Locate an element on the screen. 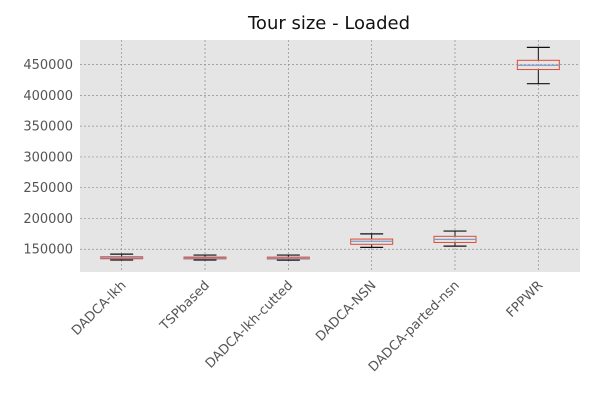 The image size is (600, 400). box-TSPbased is located at coordinates (205, 257).